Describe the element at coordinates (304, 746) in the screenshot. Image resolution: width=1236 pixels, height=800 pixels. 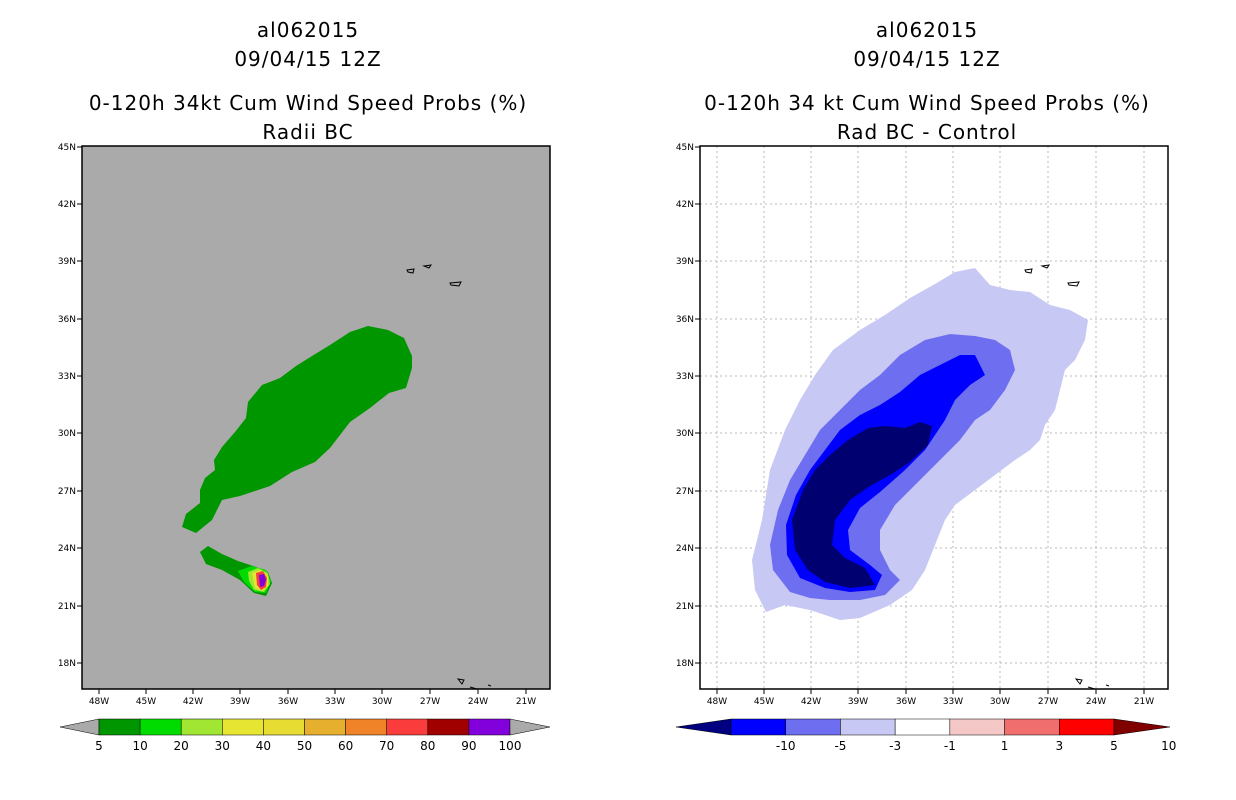
I see `left-colorbar-label: 50` at that location.